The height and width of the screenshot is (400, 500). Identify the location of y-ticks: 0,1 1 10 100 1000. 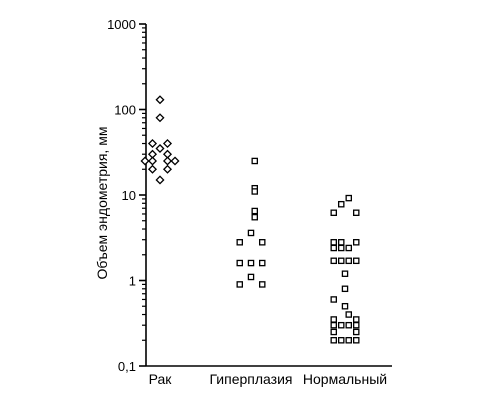
(126, 195).